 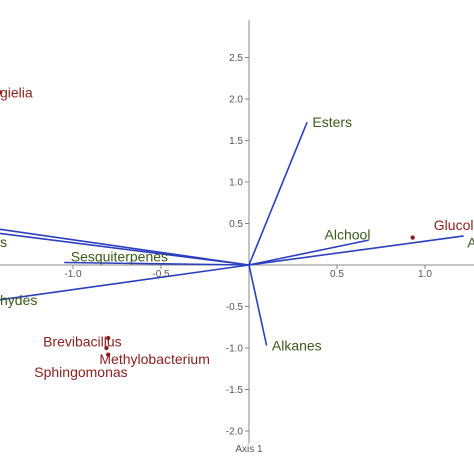 What do you see at coordinates (235, 390) in the screenshot?
I see `y-tick-label: -1.5` at bounding box center [235, 390].